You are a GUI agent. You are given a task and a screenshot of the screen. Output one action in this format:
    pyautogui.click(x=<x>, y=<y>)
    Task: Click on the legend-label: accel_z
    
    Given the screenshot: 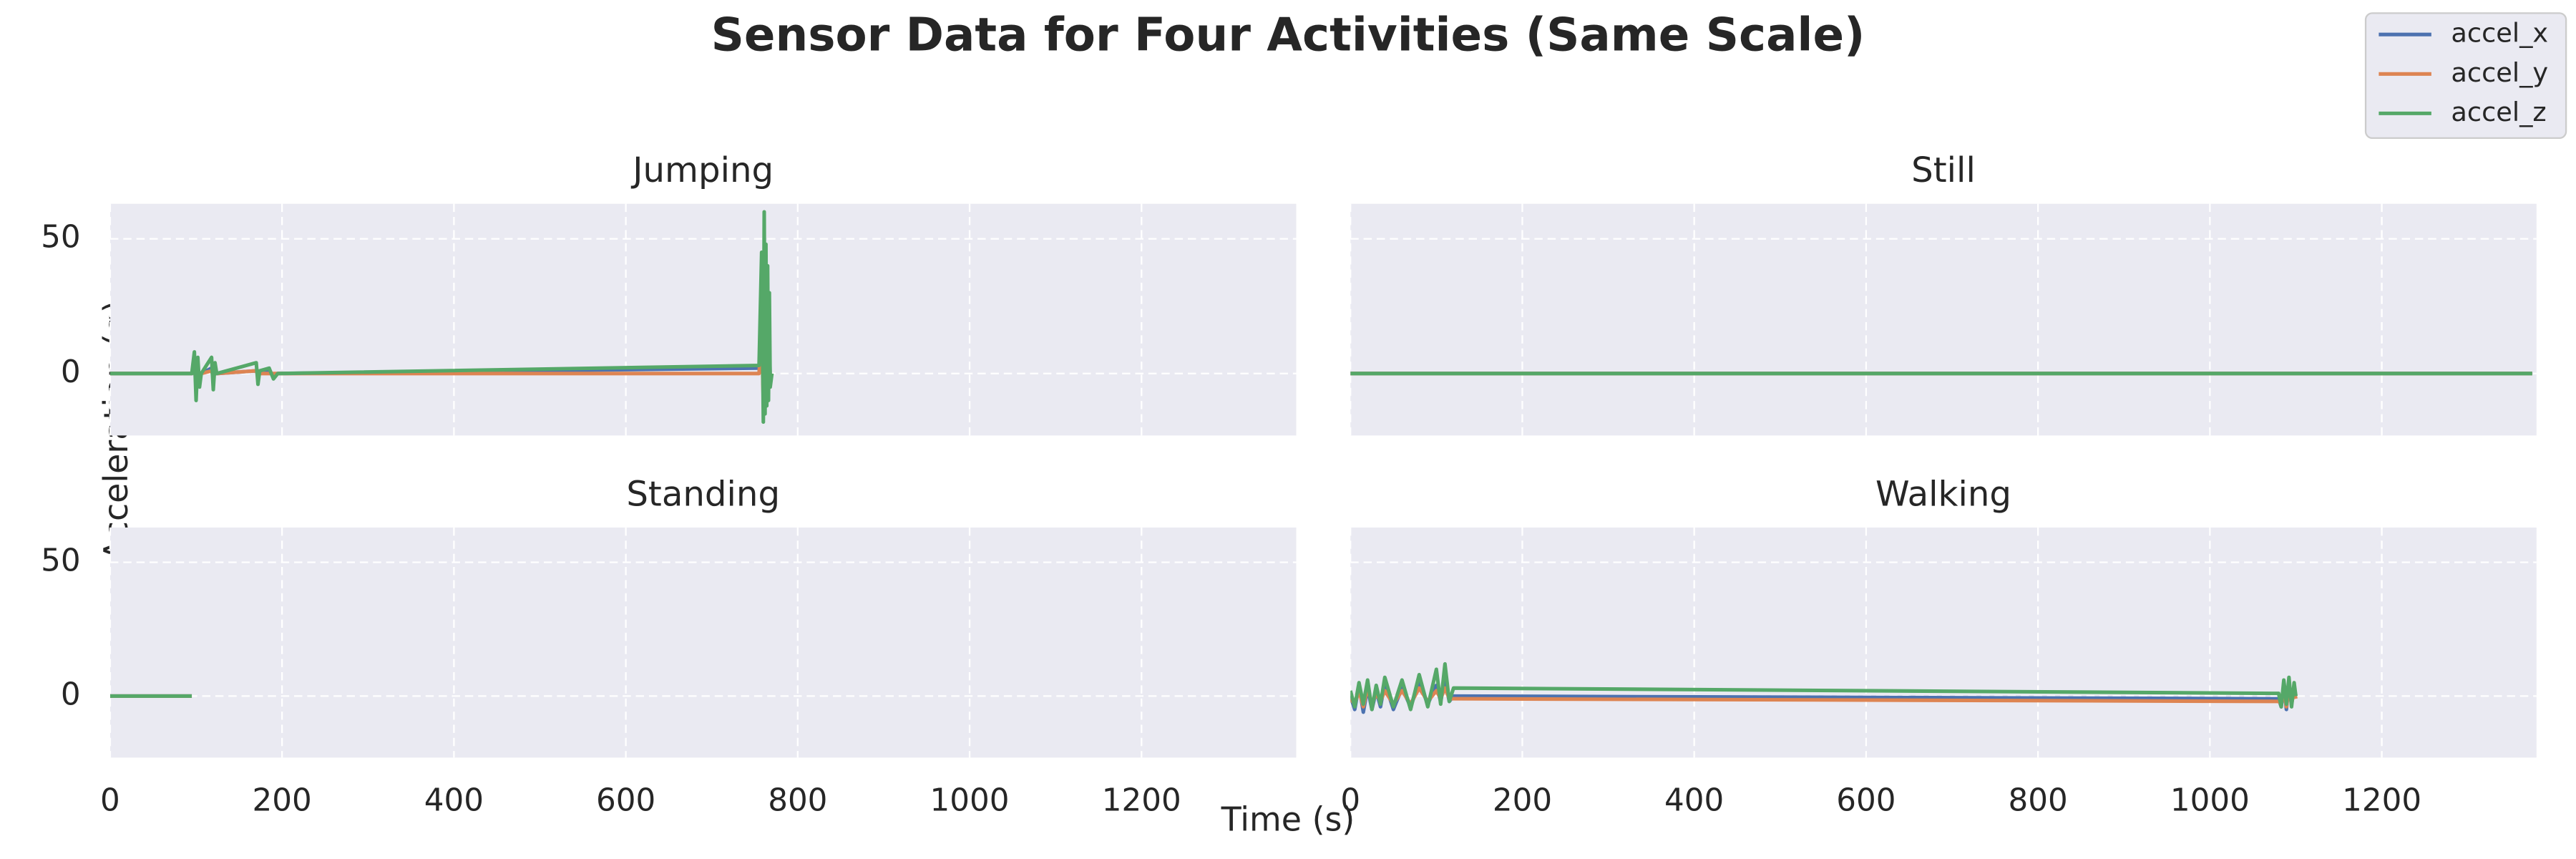 What is the action you would take?
    pyautogui.click(x=2498, y=112)
    